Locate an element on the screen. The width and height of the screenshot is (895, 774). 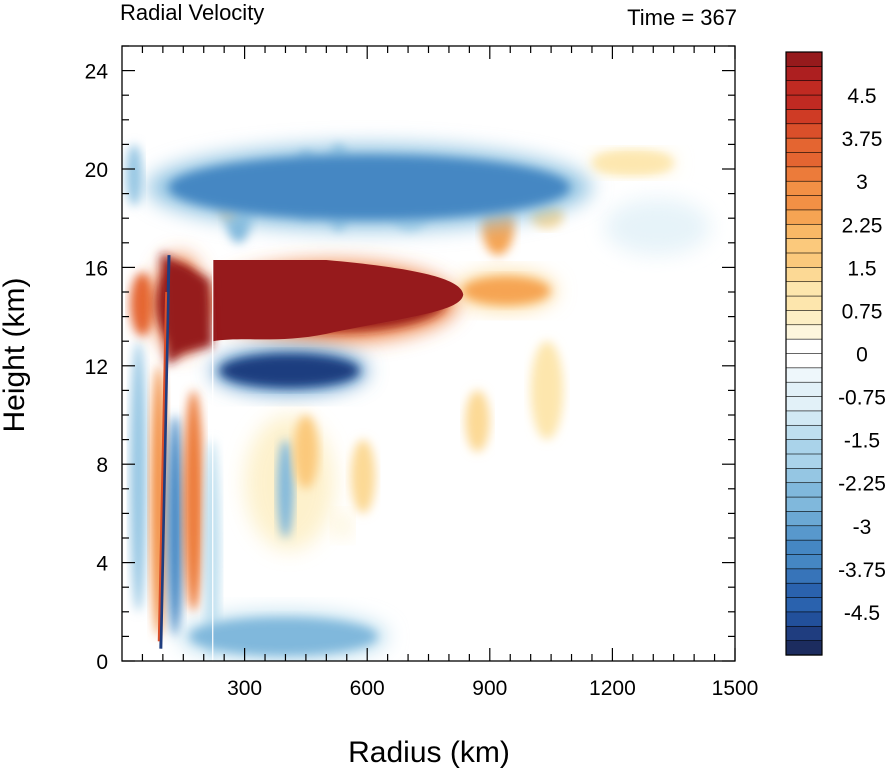
x-tick-label: 900 is located at coordinates (489, 688).